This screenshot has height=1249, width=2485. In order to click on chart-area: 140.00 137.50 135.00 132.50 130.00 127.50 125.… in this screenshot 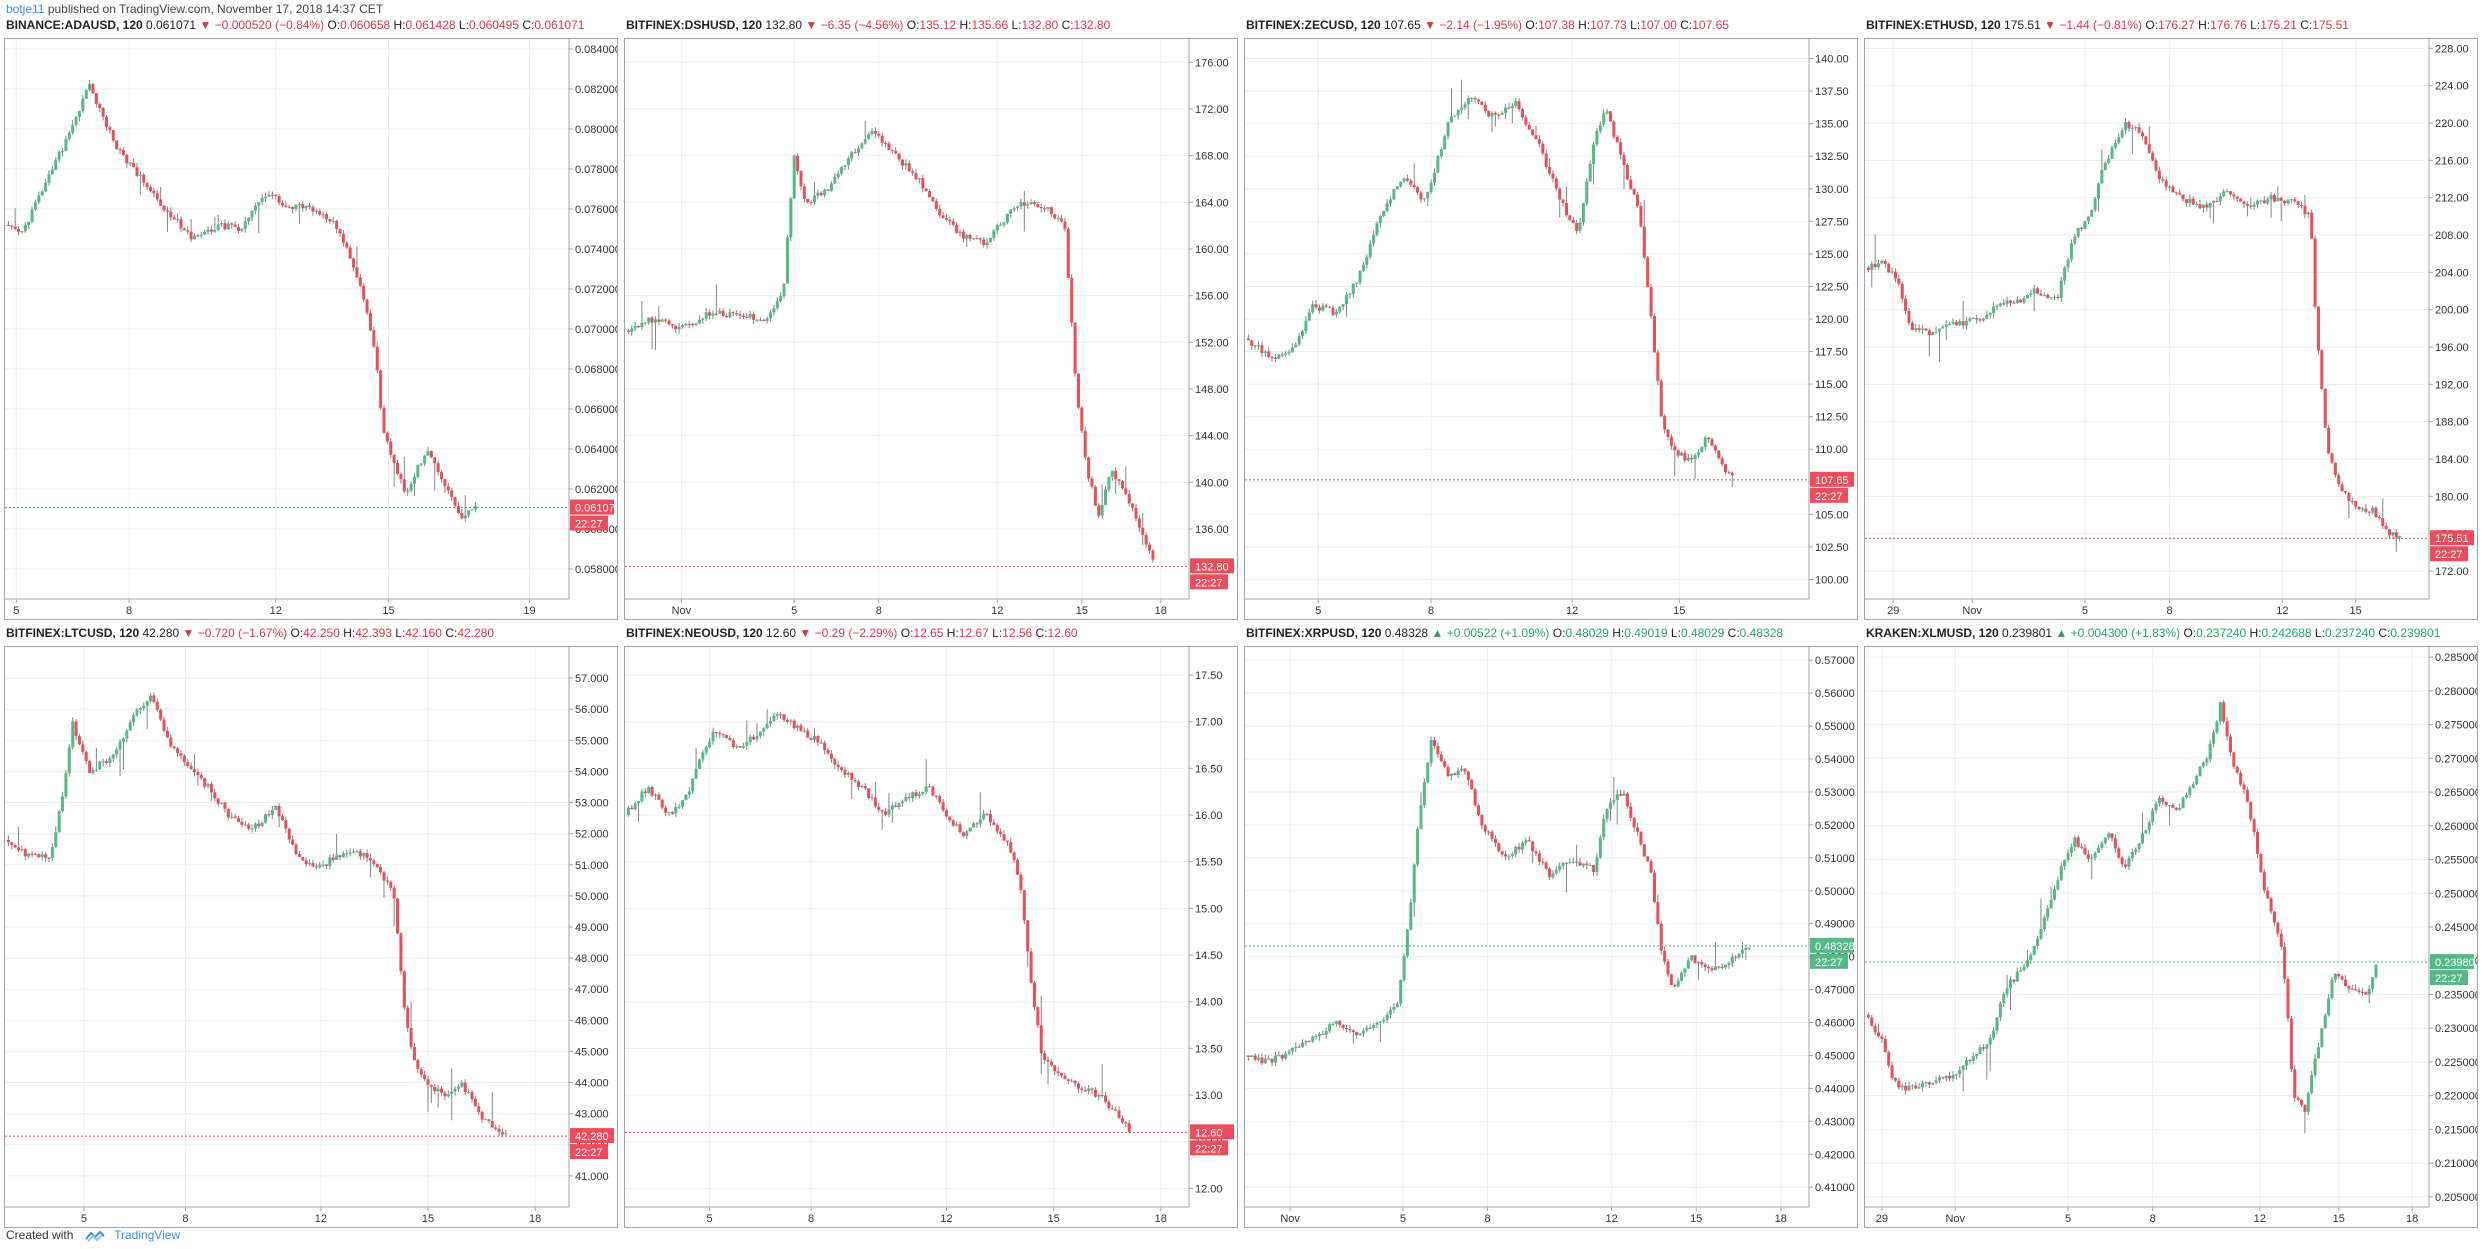, I will do `click(1551, 329)`.